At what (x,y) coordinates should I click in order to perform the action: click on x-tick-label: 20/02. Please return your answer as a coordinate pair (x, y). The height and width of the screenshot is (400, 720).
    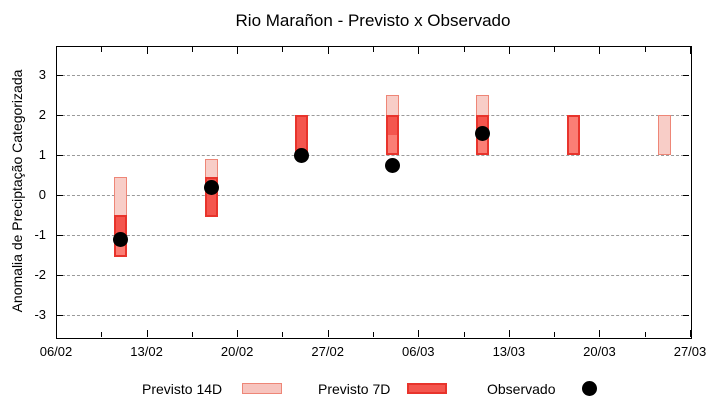
    Looking at the image, I should click on (237, 351).